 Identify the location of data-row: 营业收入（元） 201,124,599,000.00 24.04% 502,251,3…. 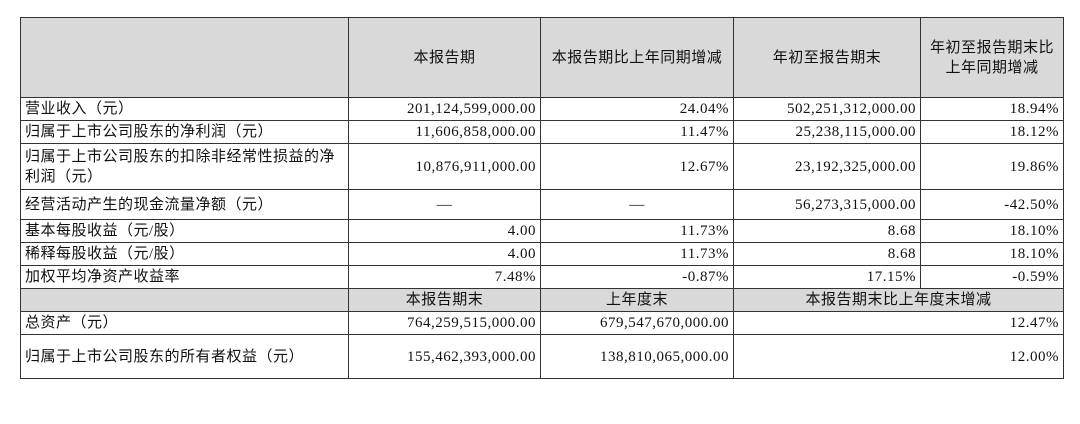
(542, 109).